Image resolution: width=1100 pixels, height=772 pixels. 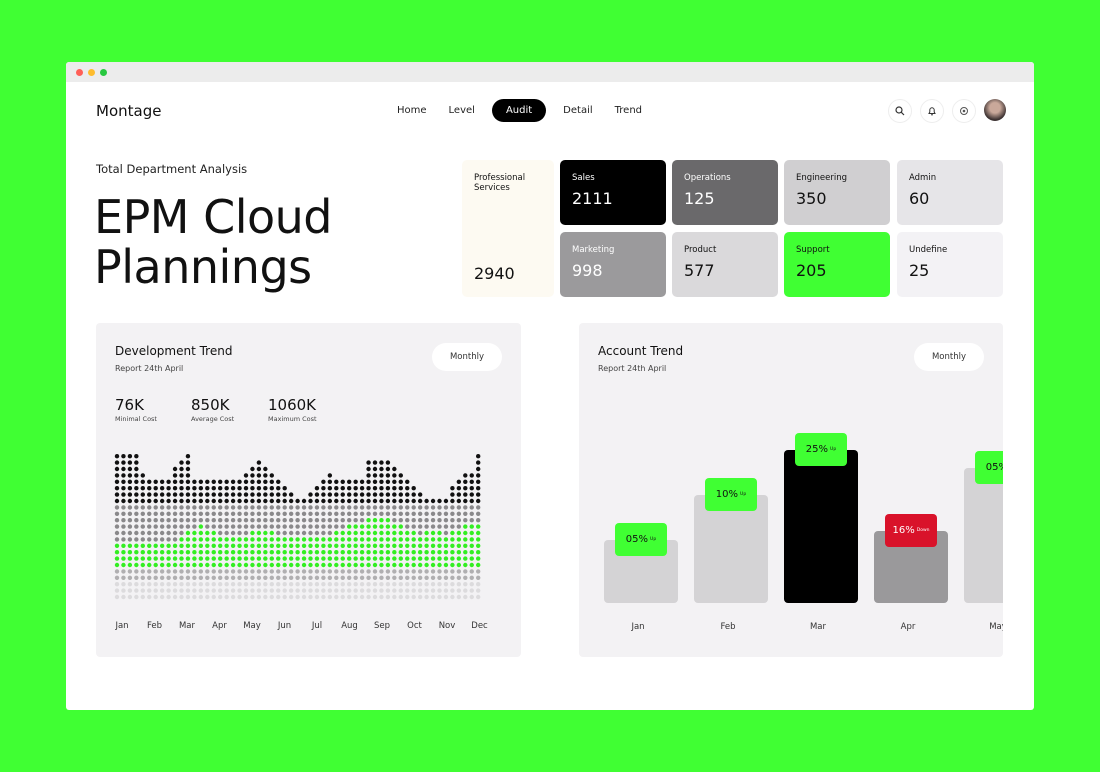 What do you see at coordinates (461, 110) in the screenshot?
I see `nav-level: Level` at bounding box center [461, 110].